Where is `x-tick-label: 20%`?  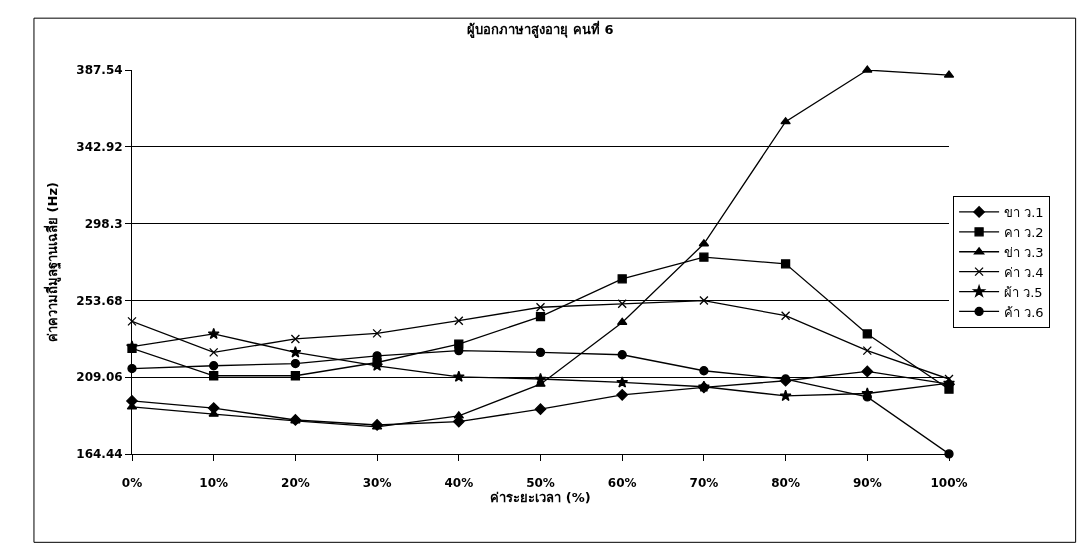 x-tick-label: 20% is located at coordinates (295, 483).